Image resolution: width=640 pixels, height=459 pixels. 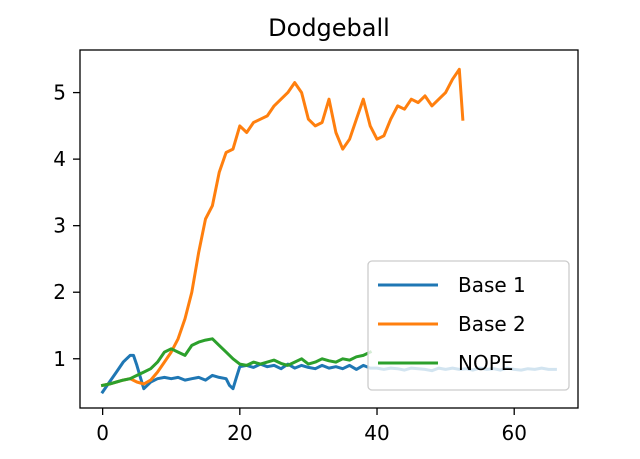 What do you see at coordinates (329, 28) in the screenshot?
I see `chart-title: Dodgeball` at bounding box center [329, 28].